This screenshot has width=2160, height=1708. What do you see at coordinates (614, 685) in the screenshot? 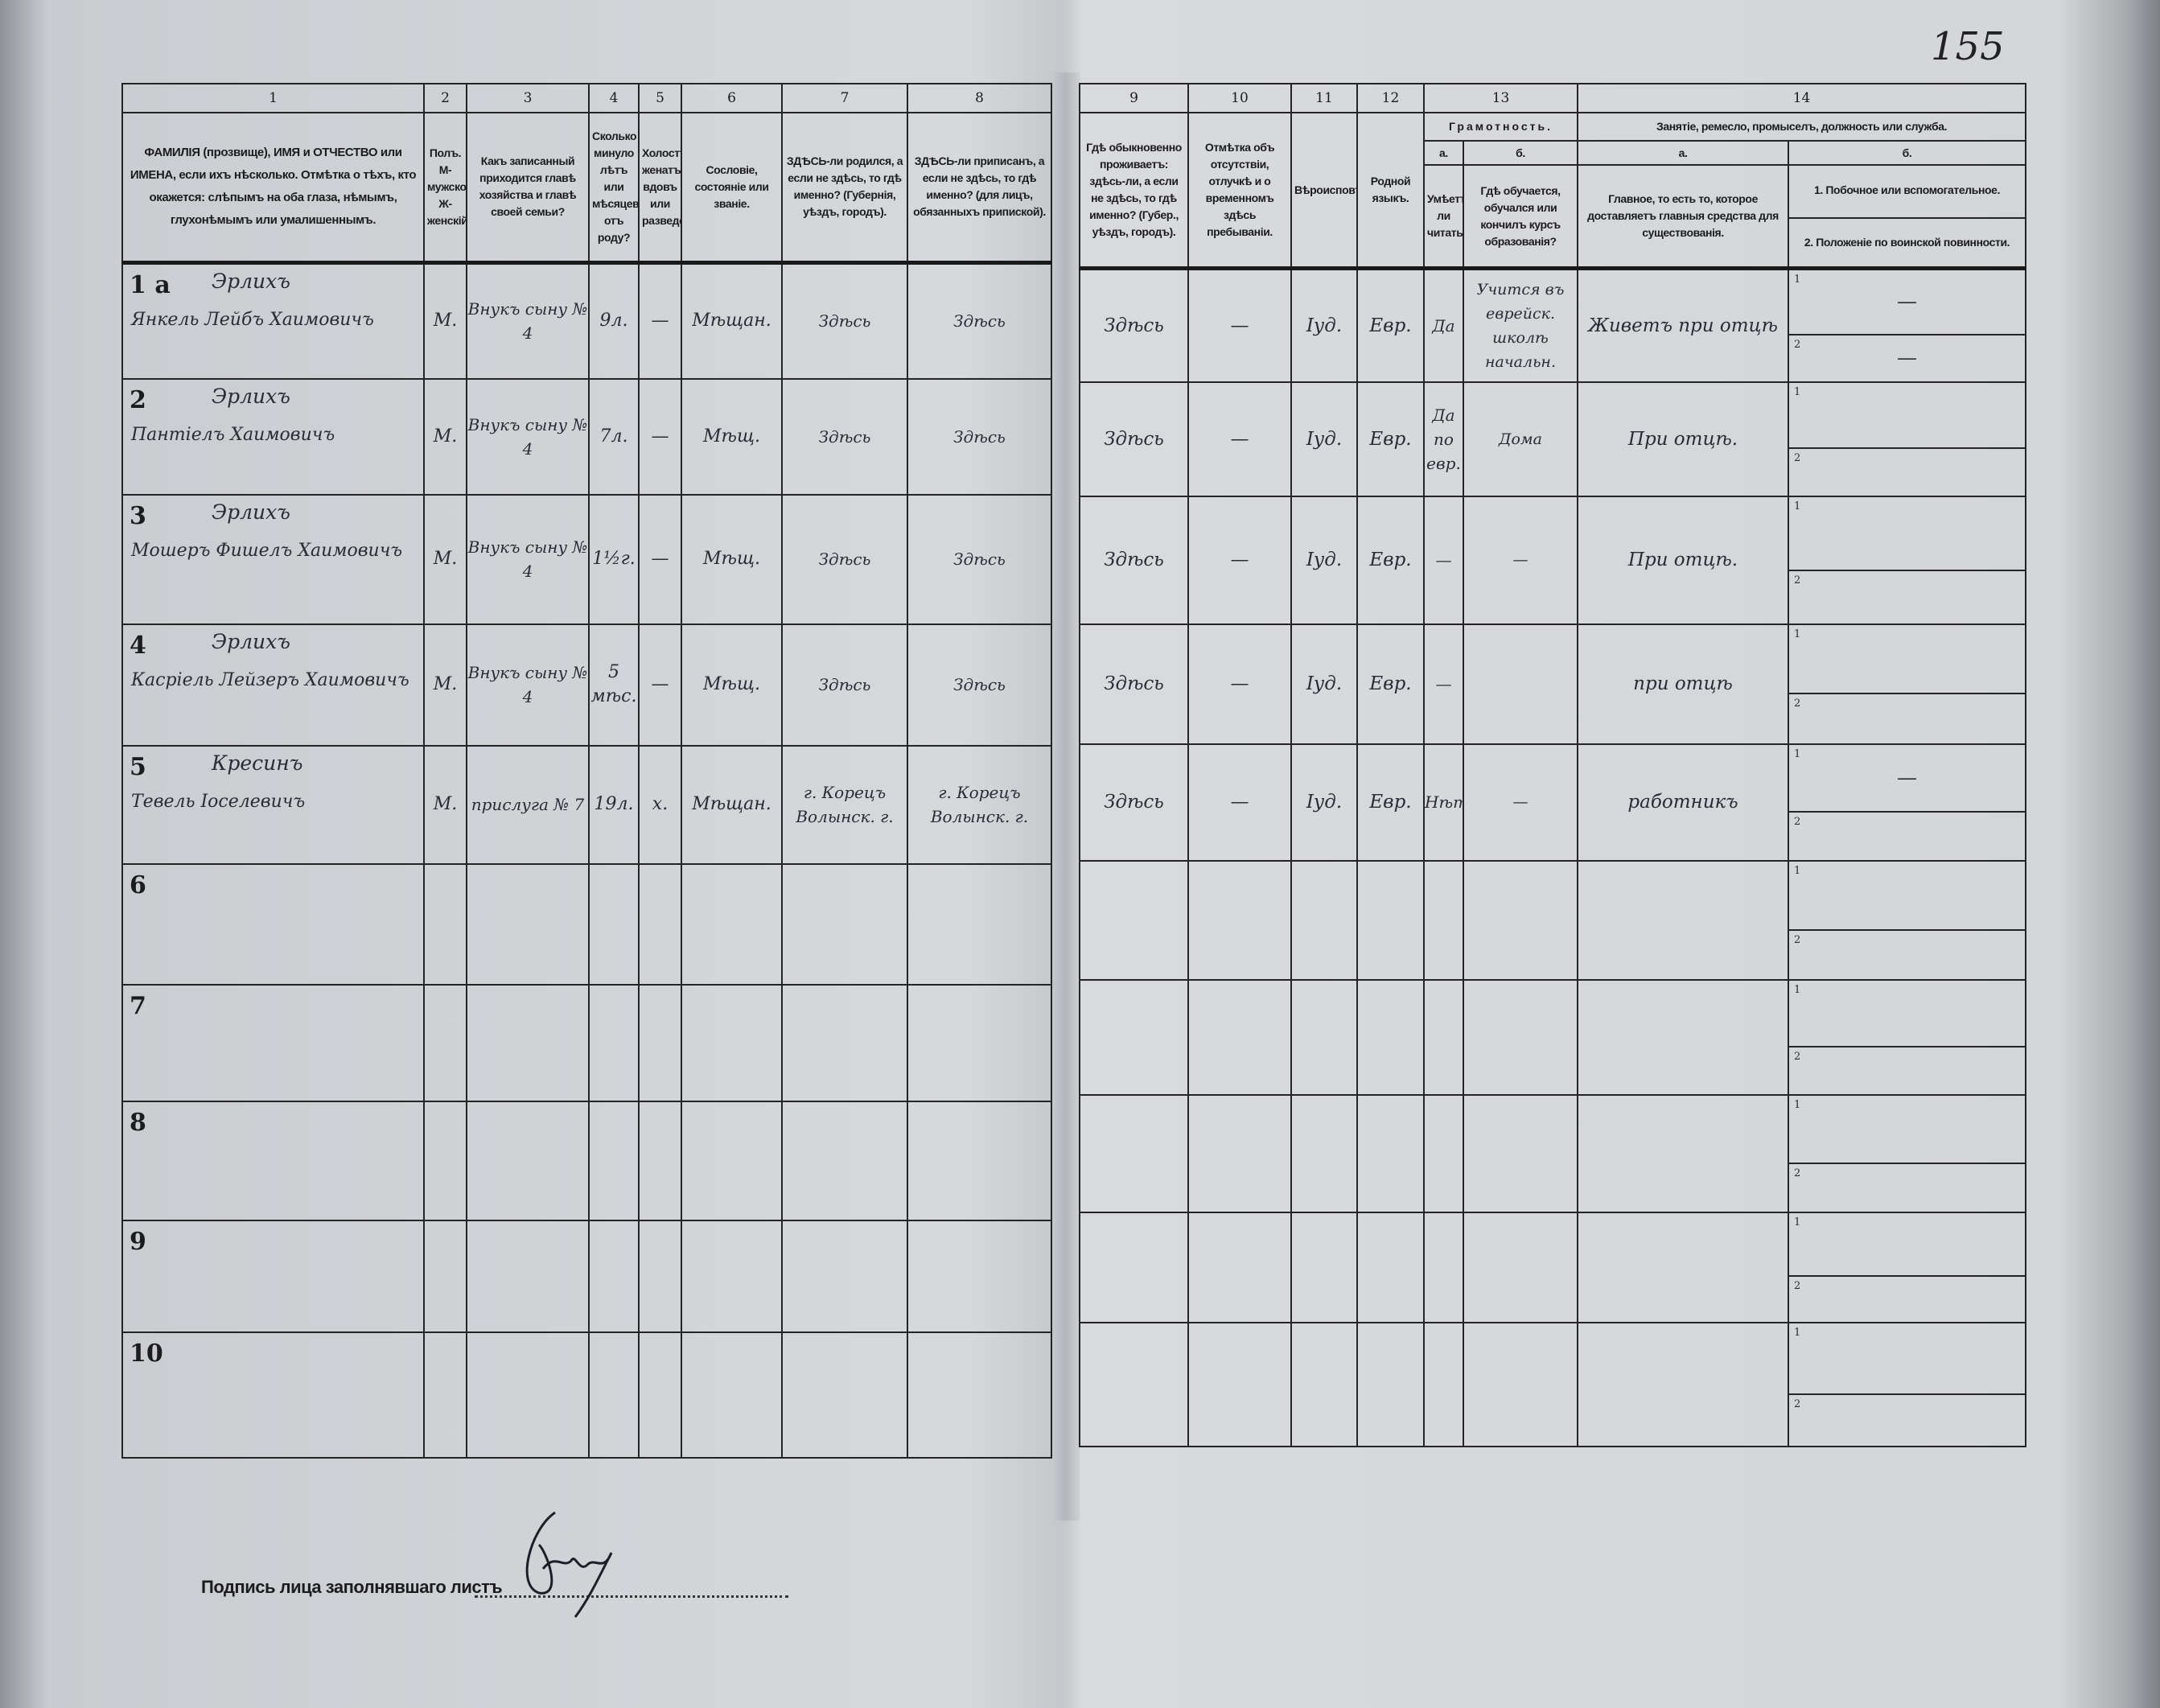
I see `age-cell: 5 мѣс.` at bounding box center [614, 685].